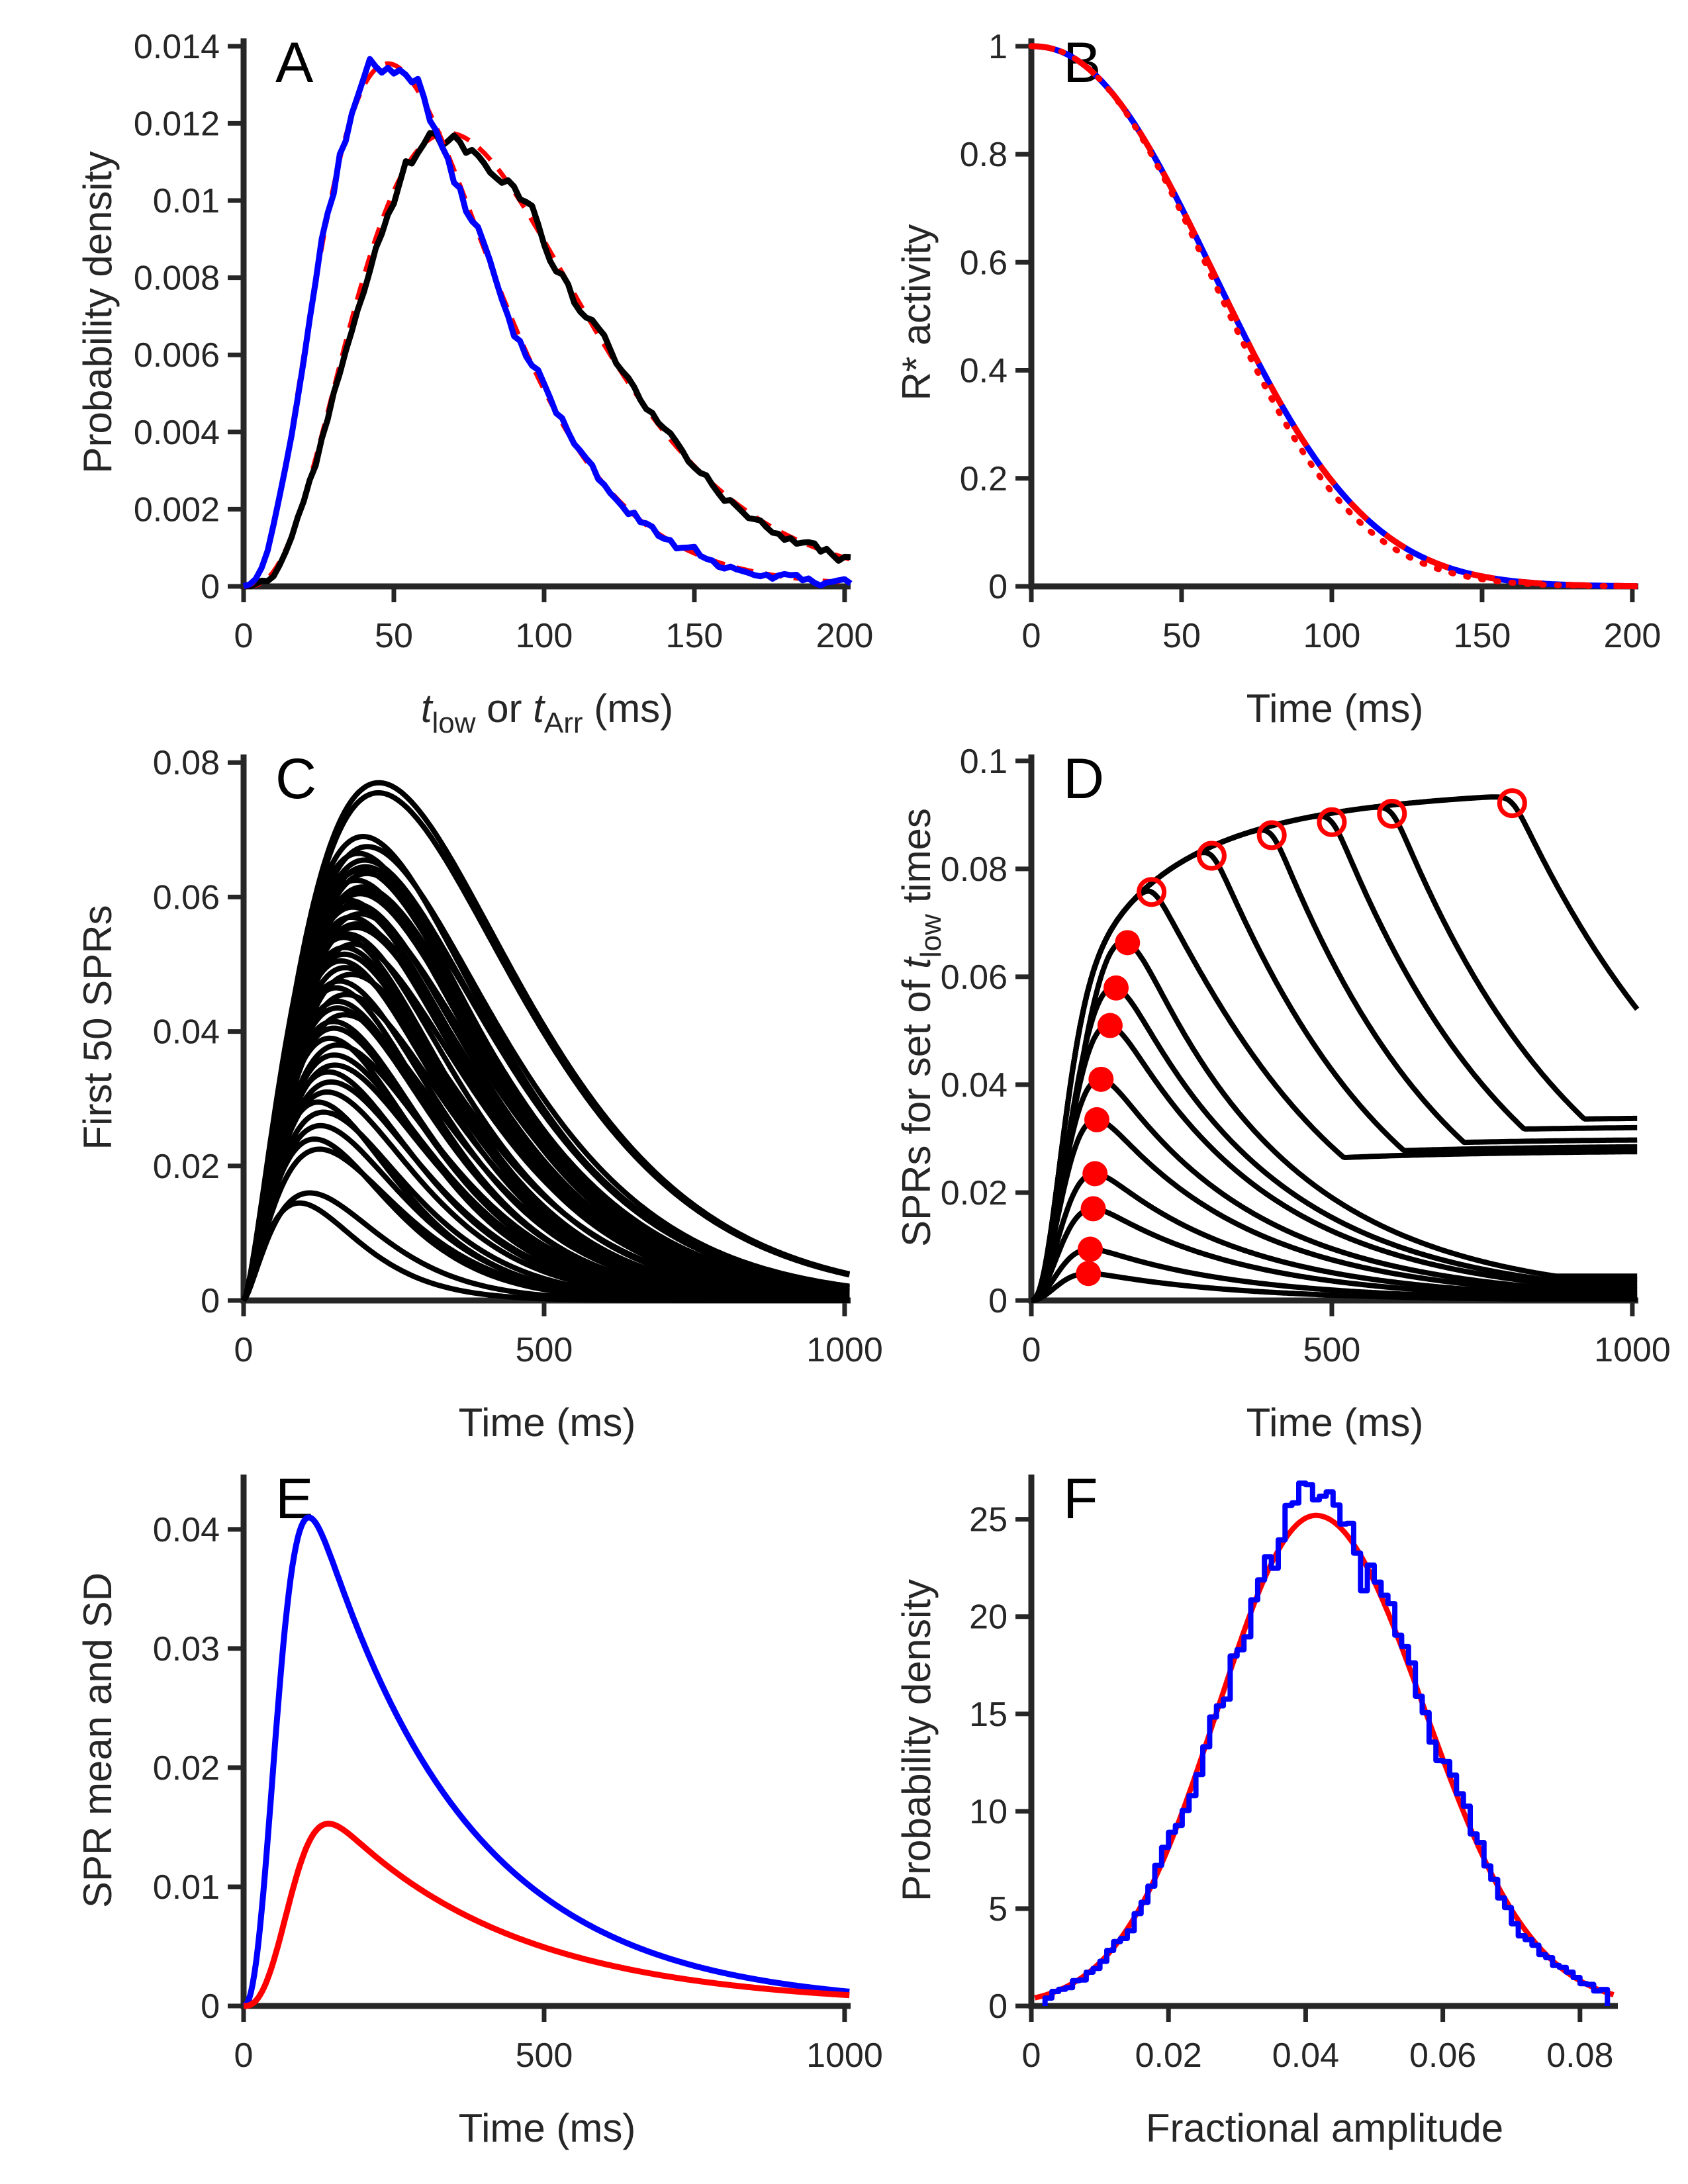 The width and height of the screenshot is (1688, 2184). What do you see at coordinates (294, 63) in the screenshot?
I see `panel-letter-a: A` at bounding box center [294, 63].